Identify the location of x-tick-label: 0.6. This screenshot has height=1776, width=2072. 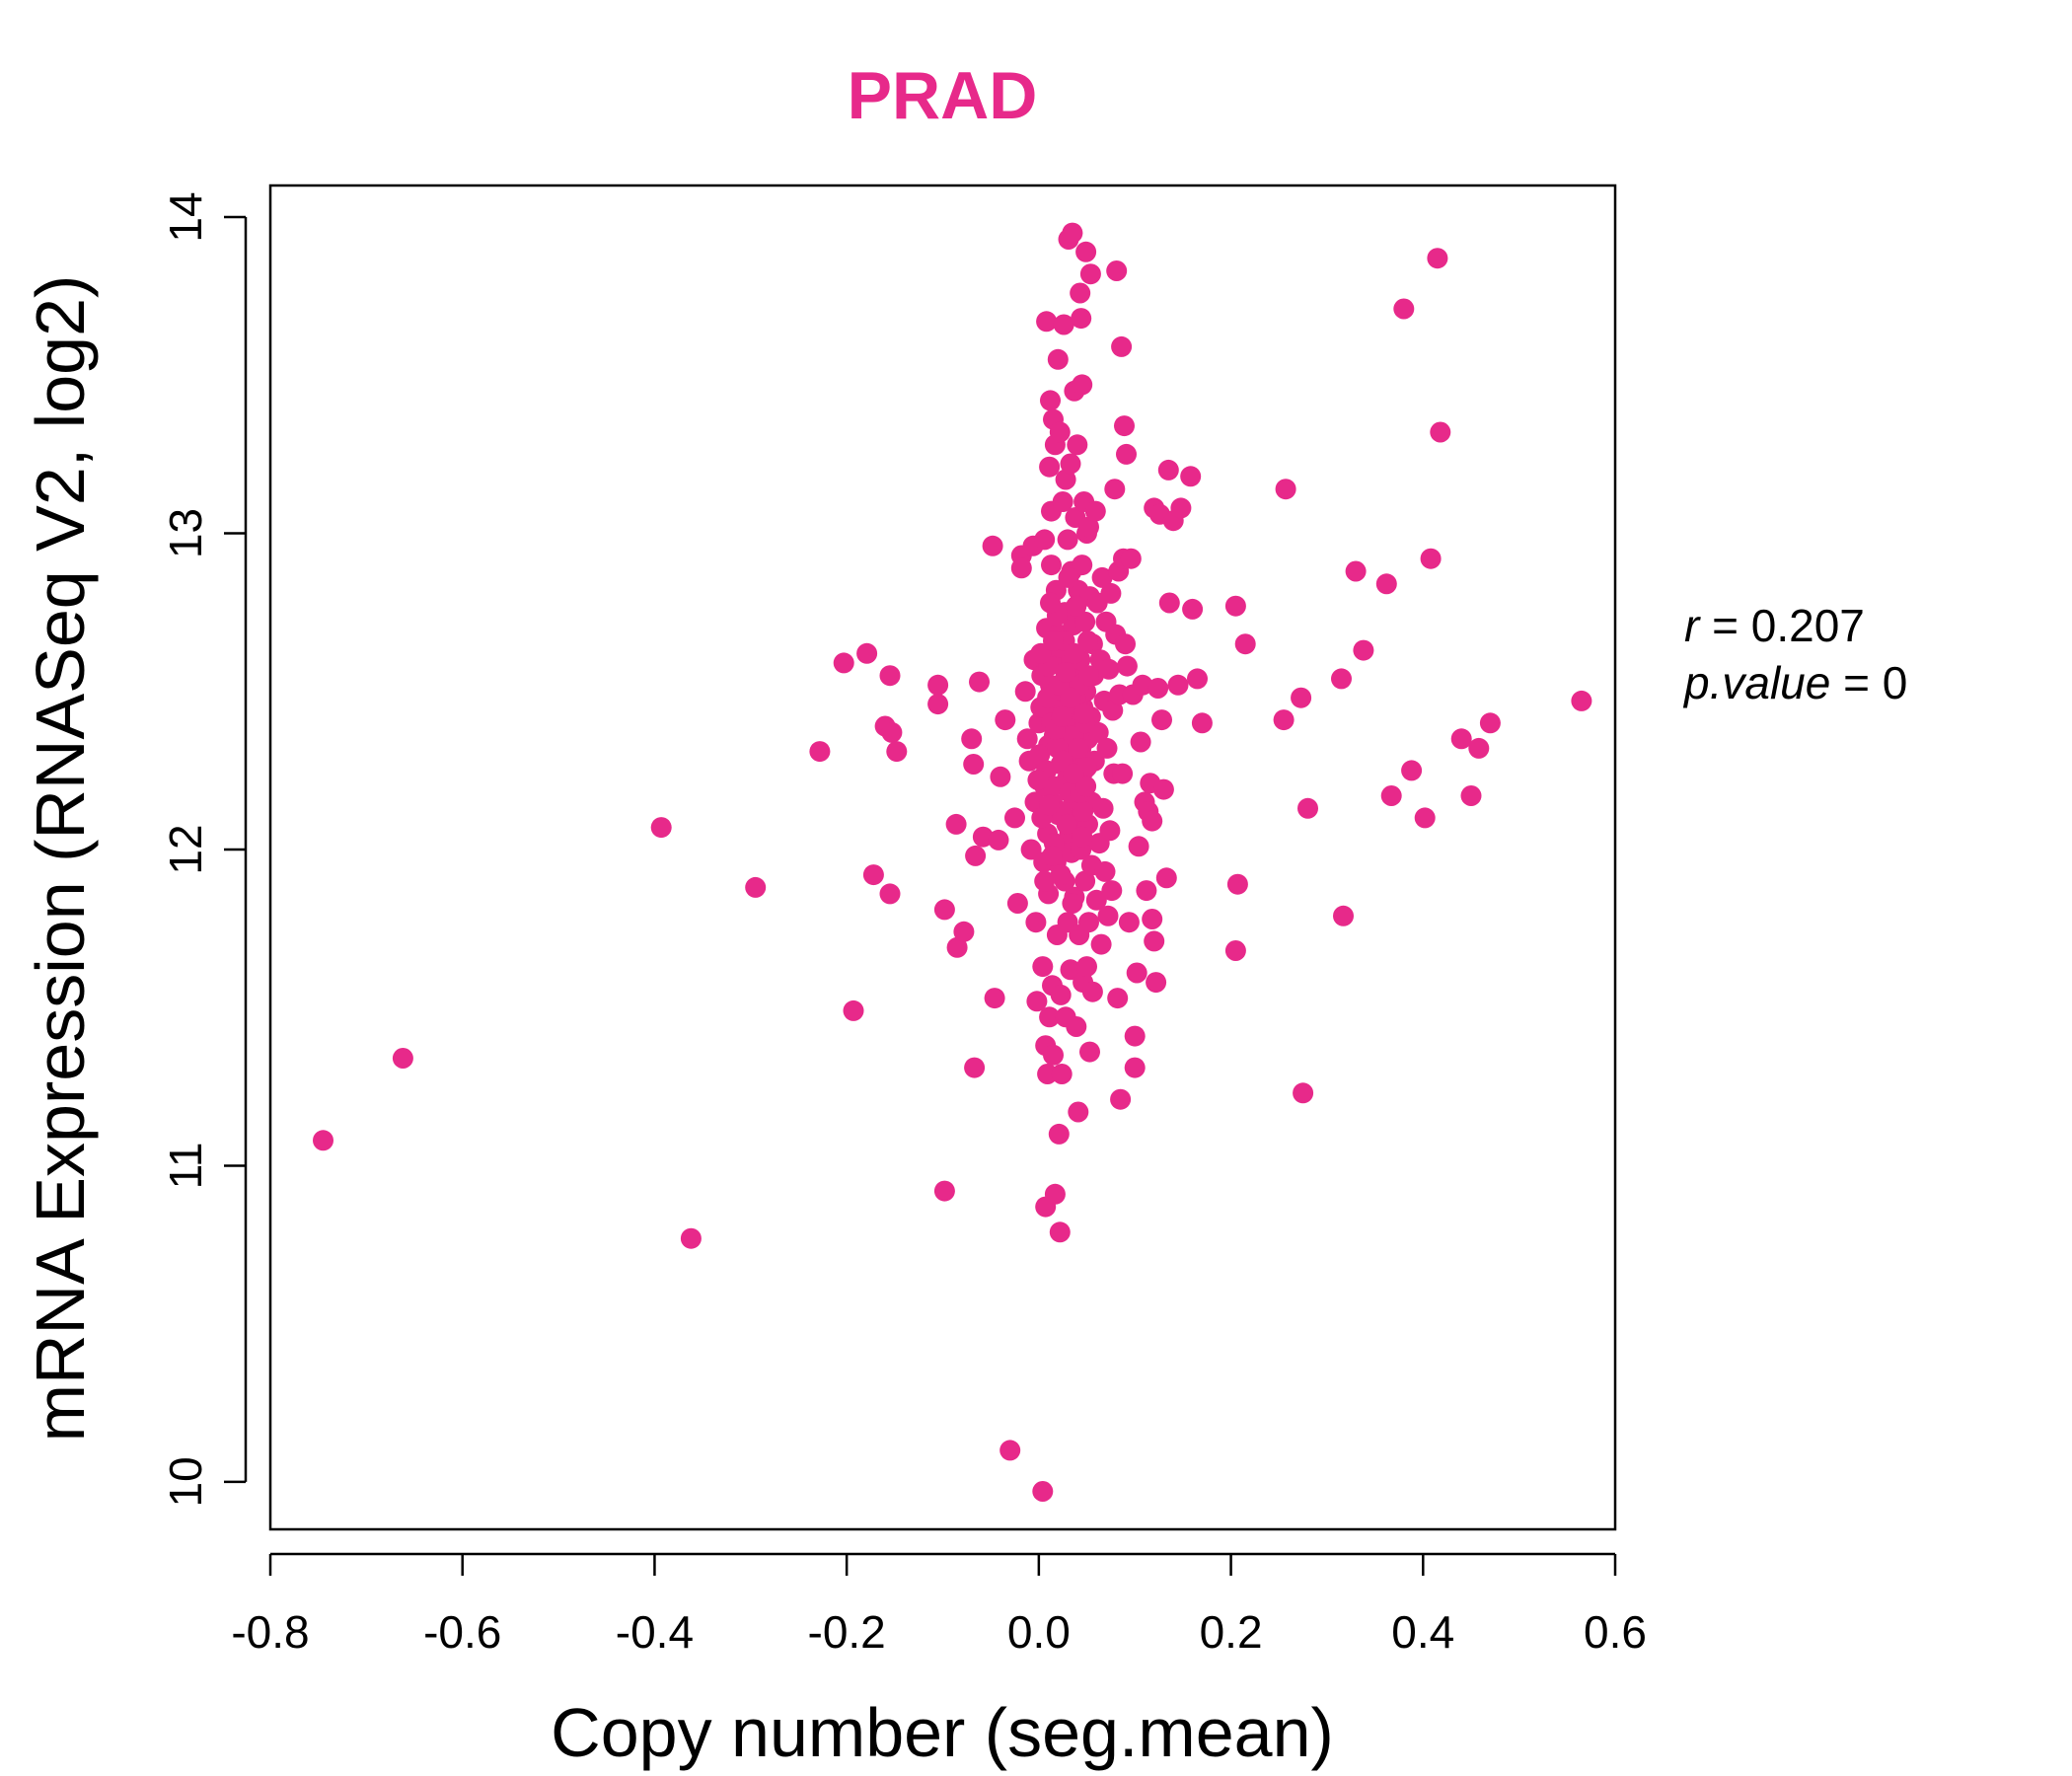
(1616, 1632).